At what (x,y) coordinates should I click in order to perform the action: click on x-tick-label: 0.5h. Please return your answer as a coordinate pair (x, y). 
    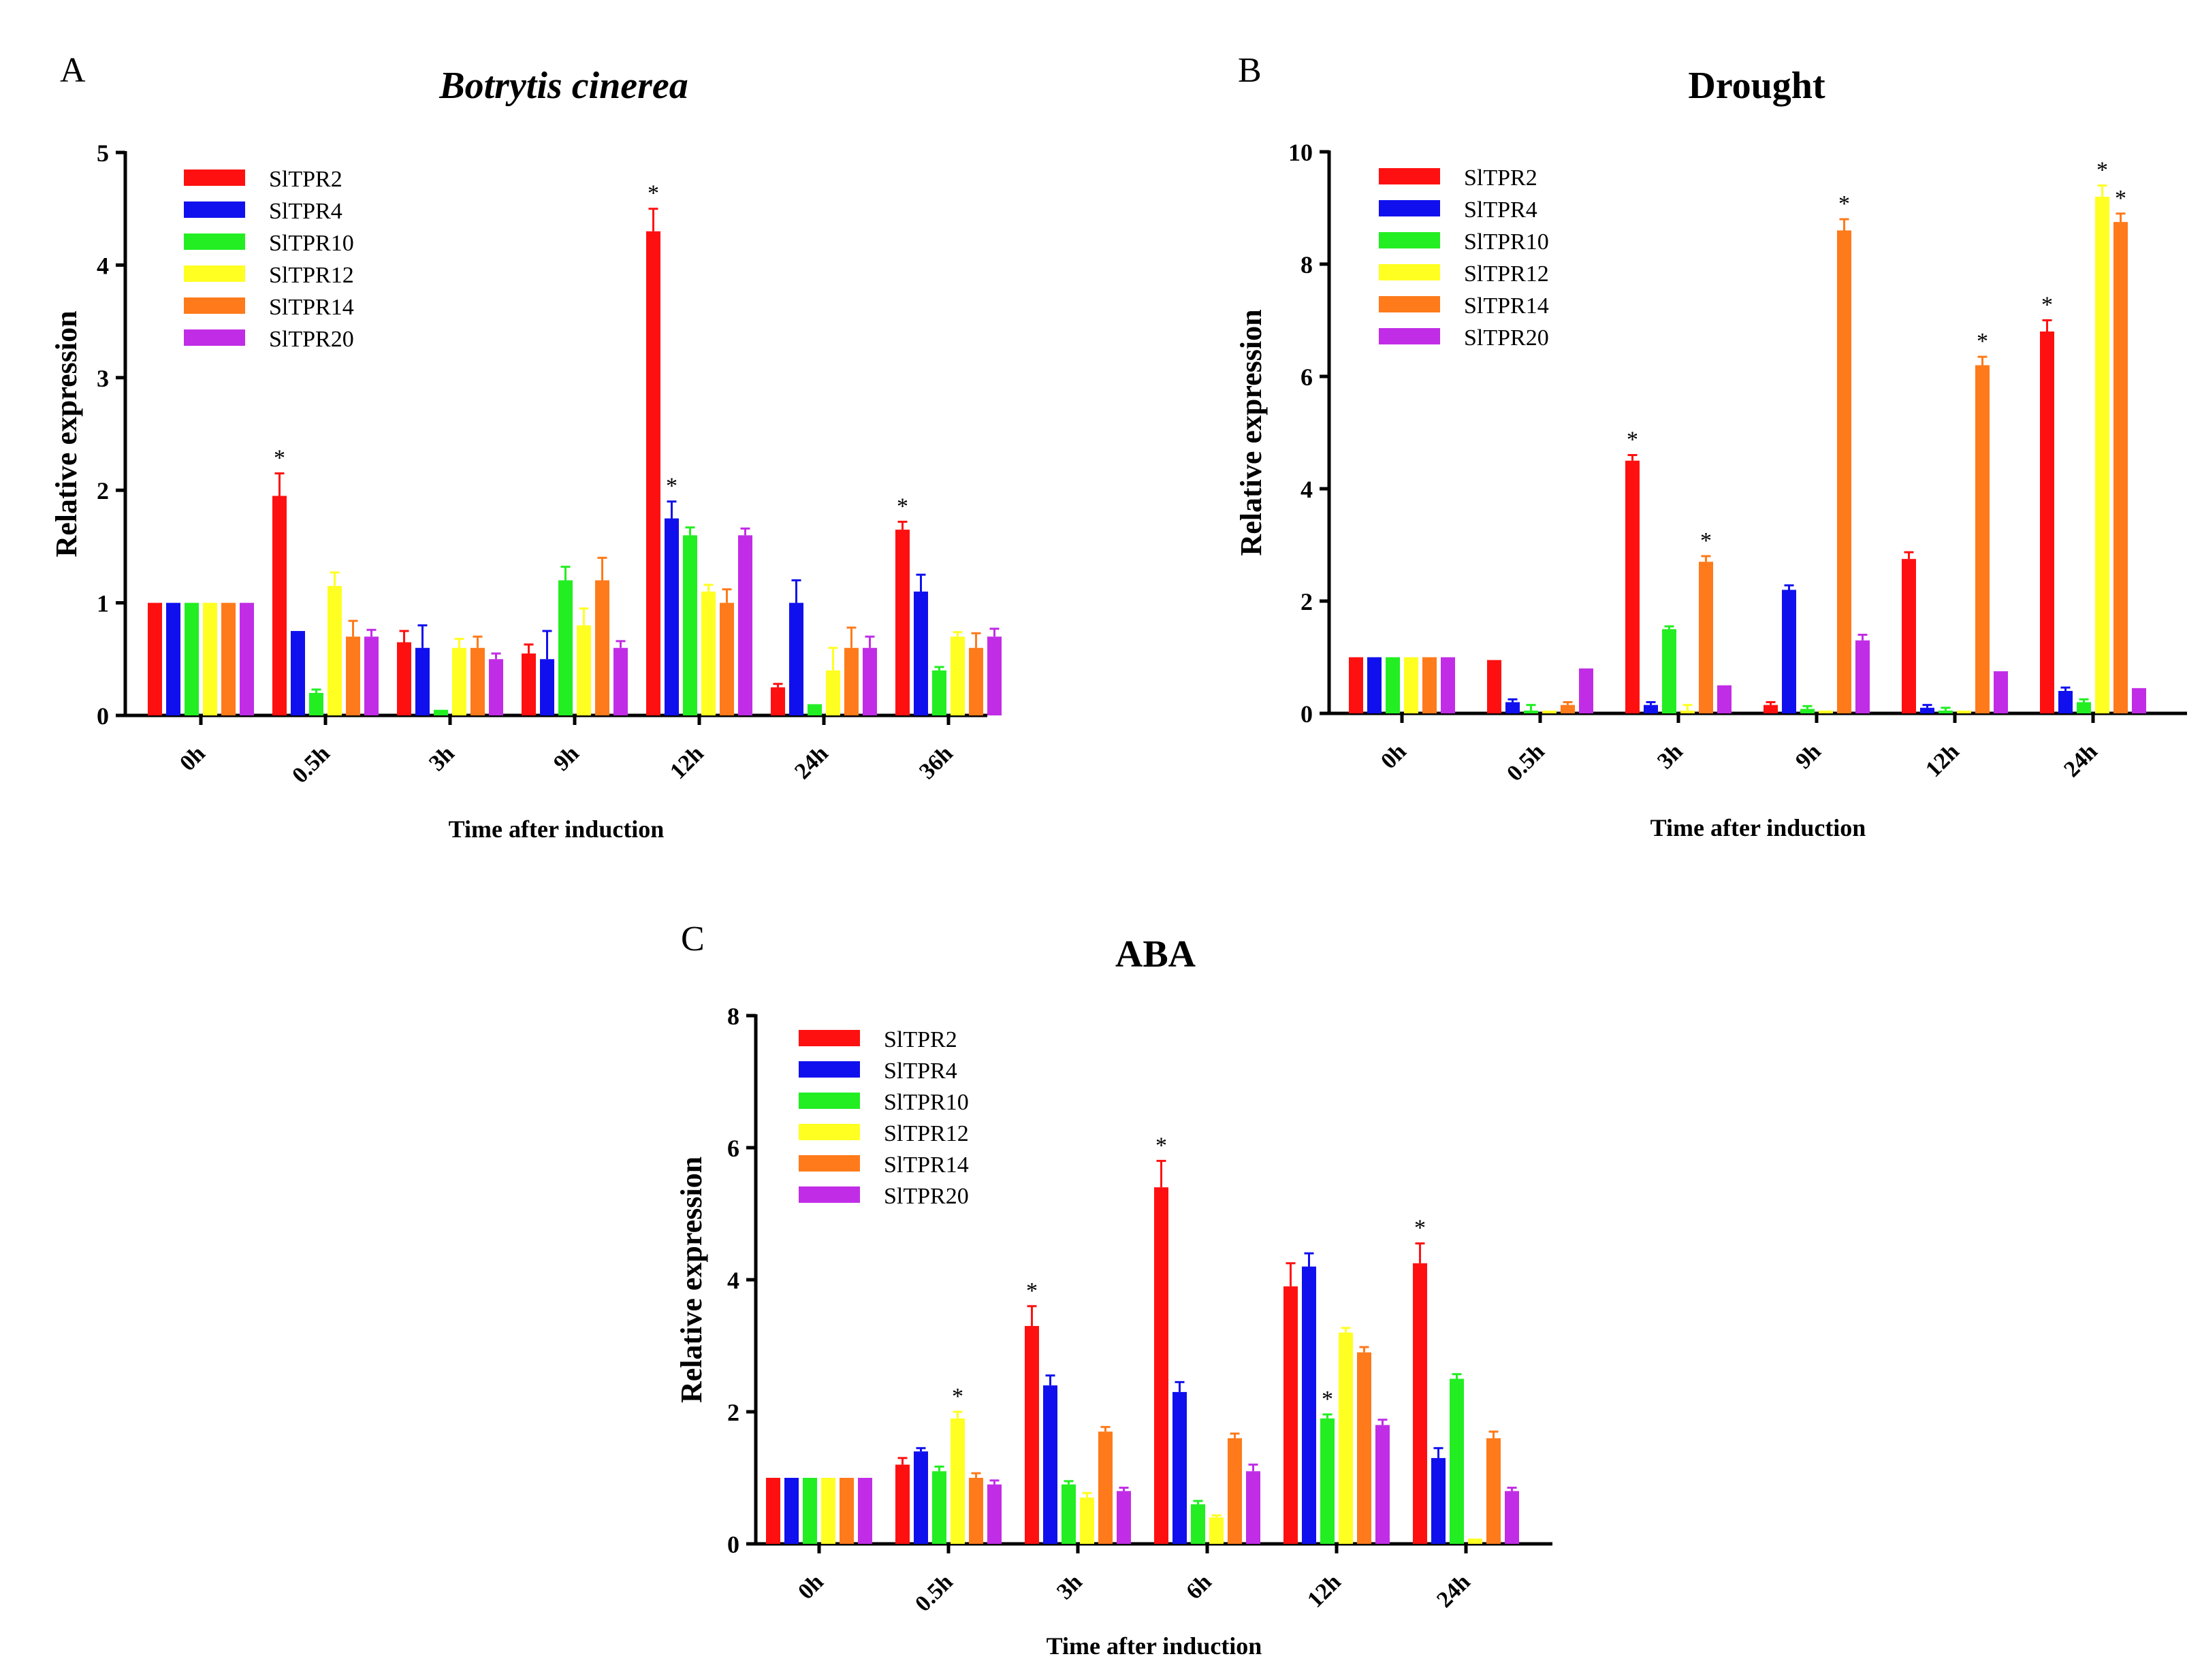
    Looking at the image, I should click on (1526, 763).